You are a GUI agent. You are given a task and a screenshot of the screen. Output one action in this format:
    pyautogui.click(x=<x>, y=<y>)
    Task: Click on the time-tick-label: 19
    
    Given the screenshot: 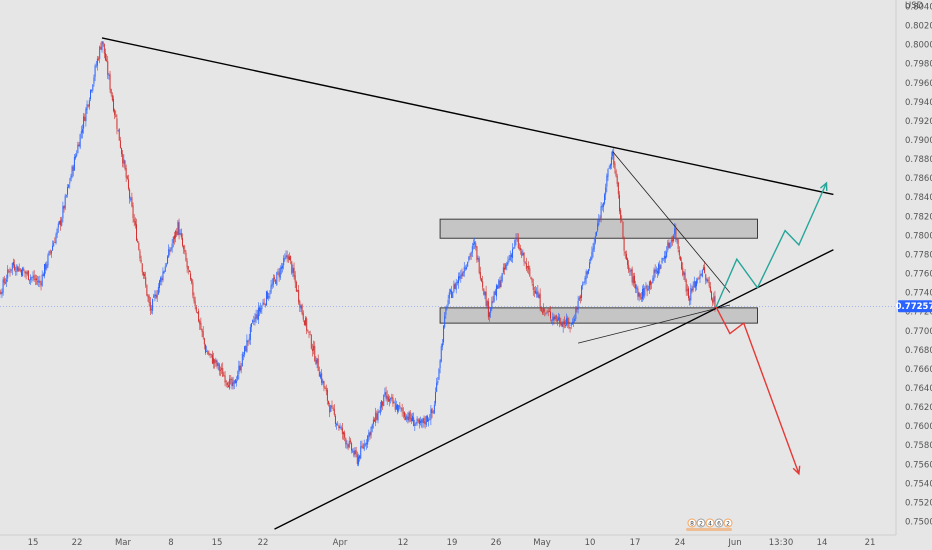 What is the action you would take?
    pyautogui.click(x=452, y=543)
    